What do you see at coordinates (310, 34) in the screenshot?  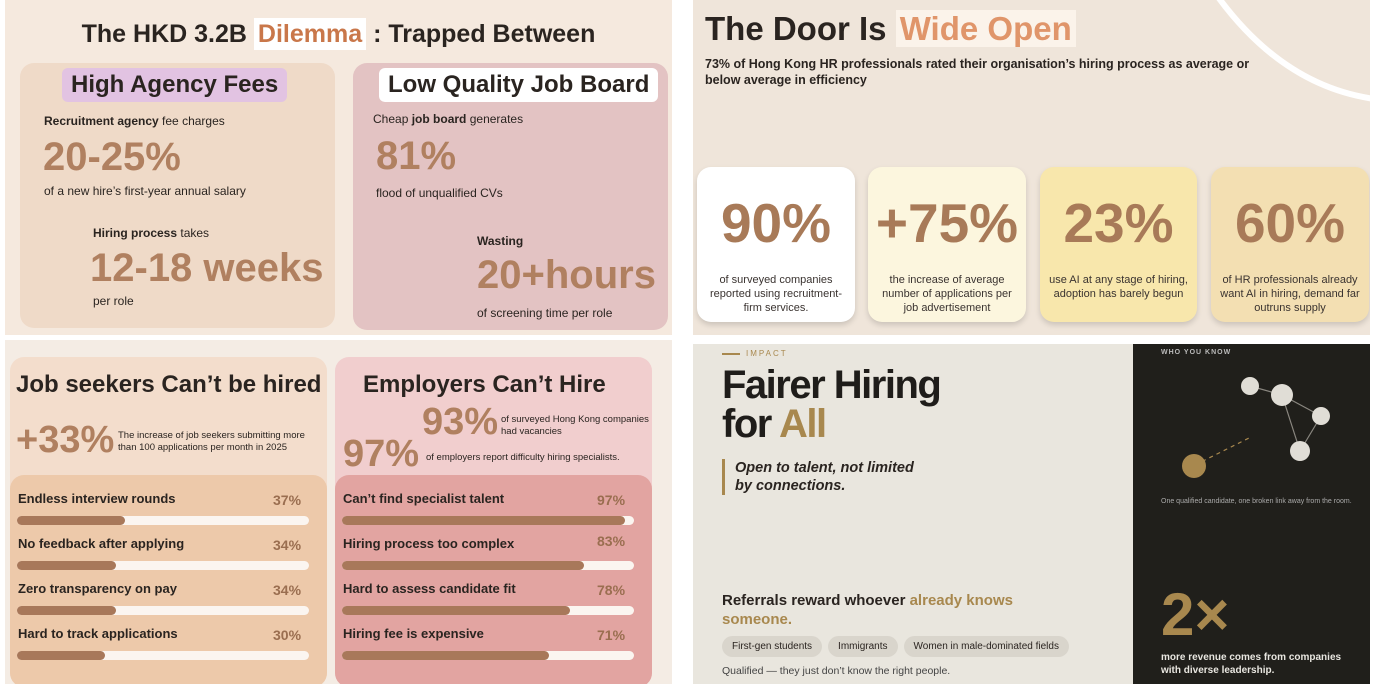 I see `title-highlight: Dilemma` at bounding box center [310, 34].